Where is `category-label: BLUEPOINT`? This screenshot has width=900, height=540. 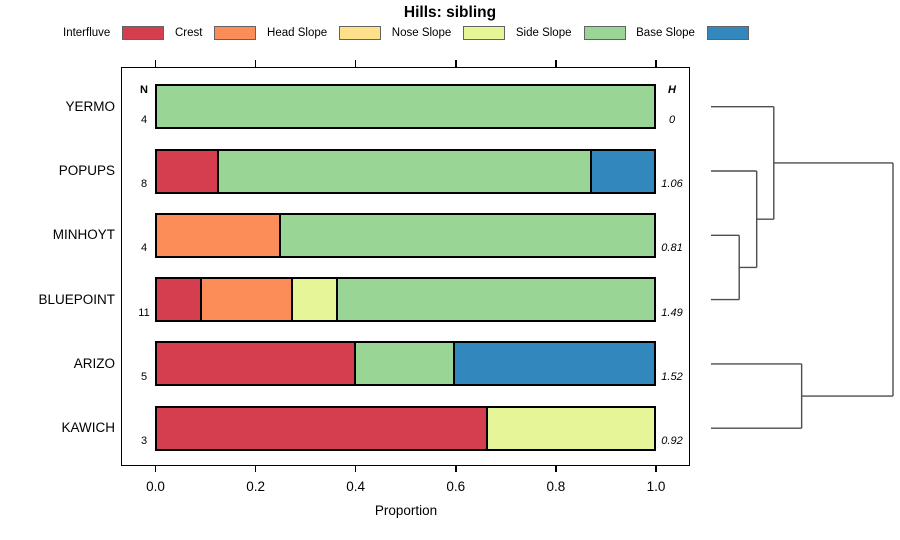 category-label: BLUEPOINT is located at coordinates (76, 299).